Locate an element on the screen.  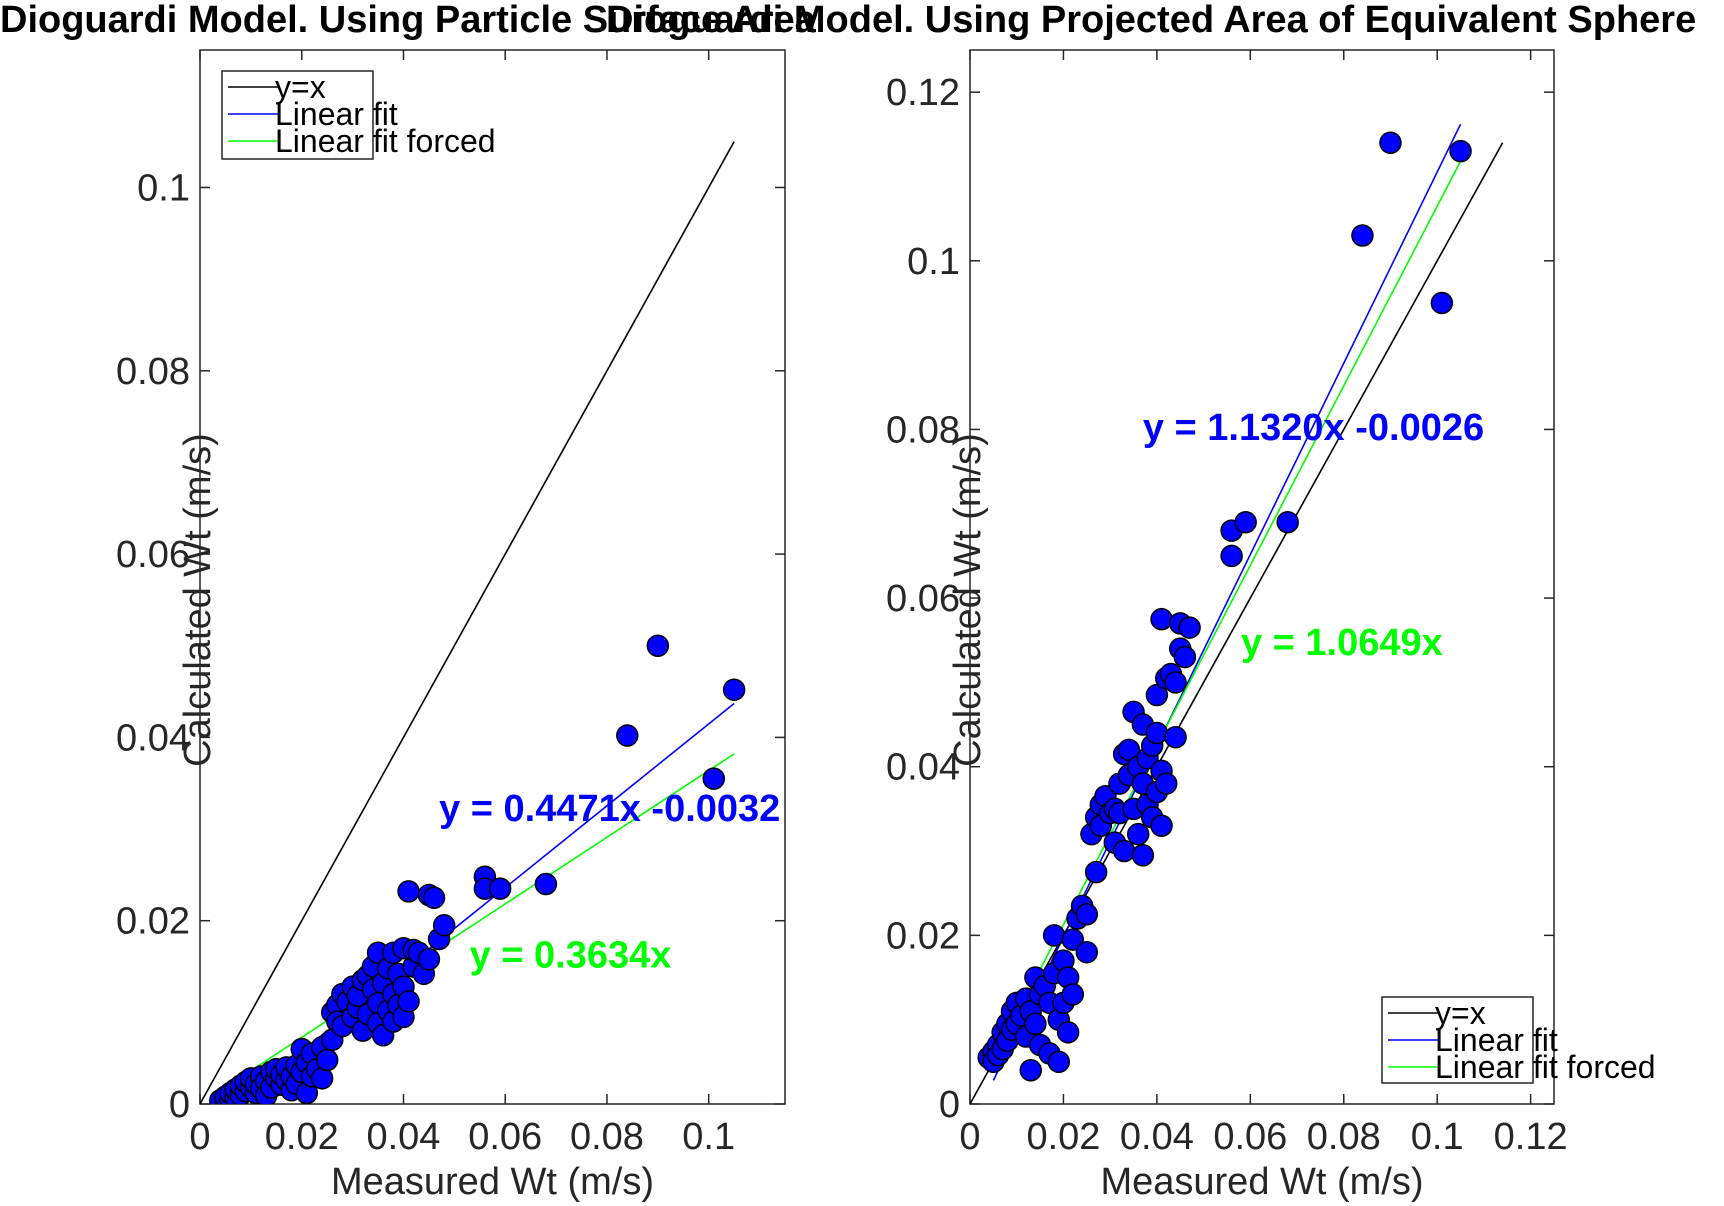
linear-fit-forced-line is located at coordinates (477, 922).